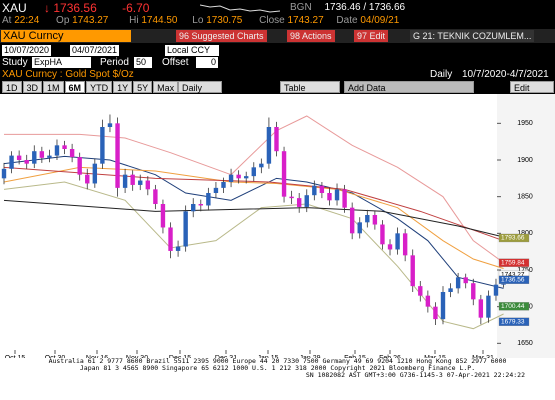 The height and width of the screenshot is (400, 555). I want to click on suggested: 96 Suggested Charts, so click(221, 36).